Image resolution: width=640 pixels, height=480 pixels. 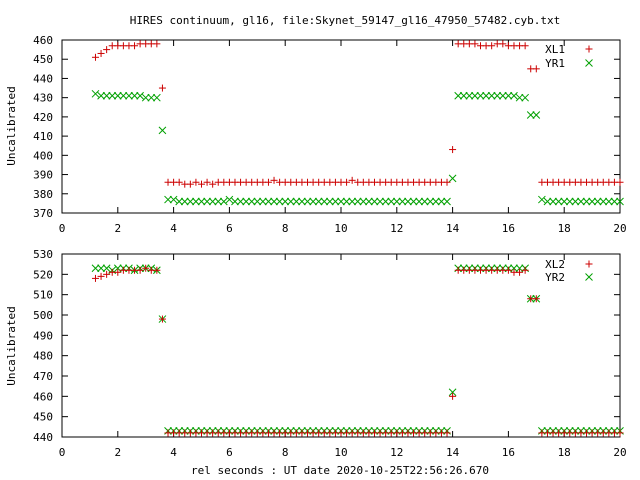 What do you see at coordinates (62, 228) in the screenshot?
I see `x-tick-label: 0` at bounding box center [62, 228].